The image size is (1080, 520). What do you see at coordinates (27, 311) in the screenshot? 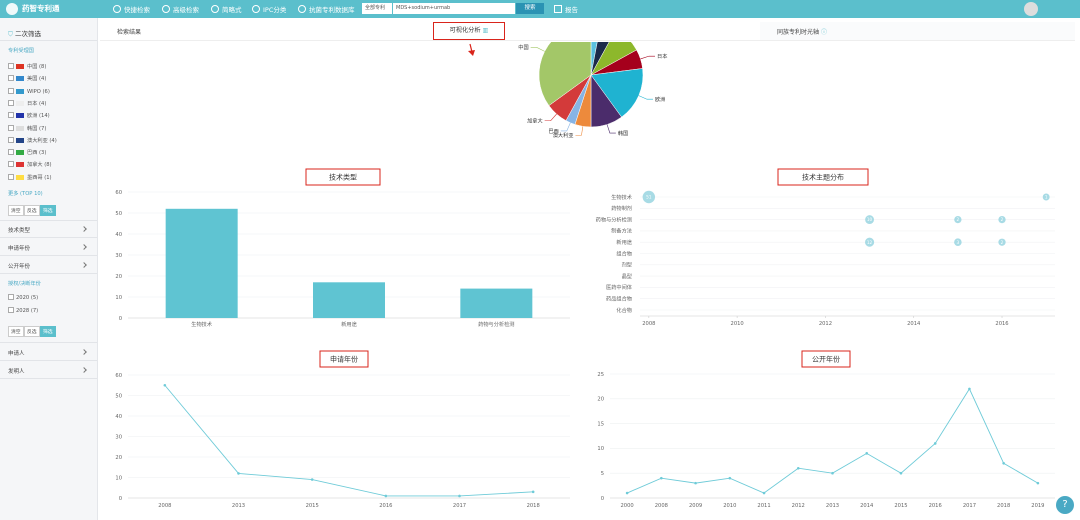
I see `year-option-text: 2028 (7)` at bounding box center [27, 311].